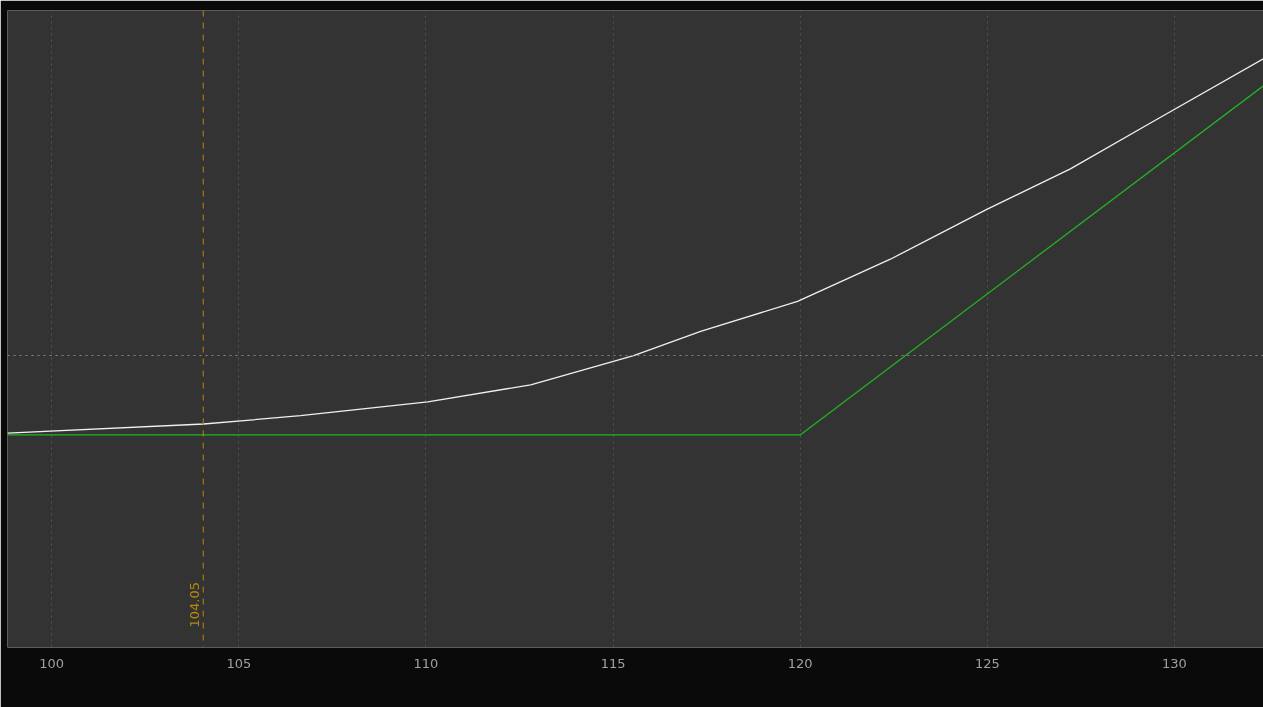 Image resolution: width=1263 pixels, height=707 pixels. What do you see at coordinates (1174, 663) in the screenshot?
I see `x-tick-label: 130` at bounding box center [1174, 663].